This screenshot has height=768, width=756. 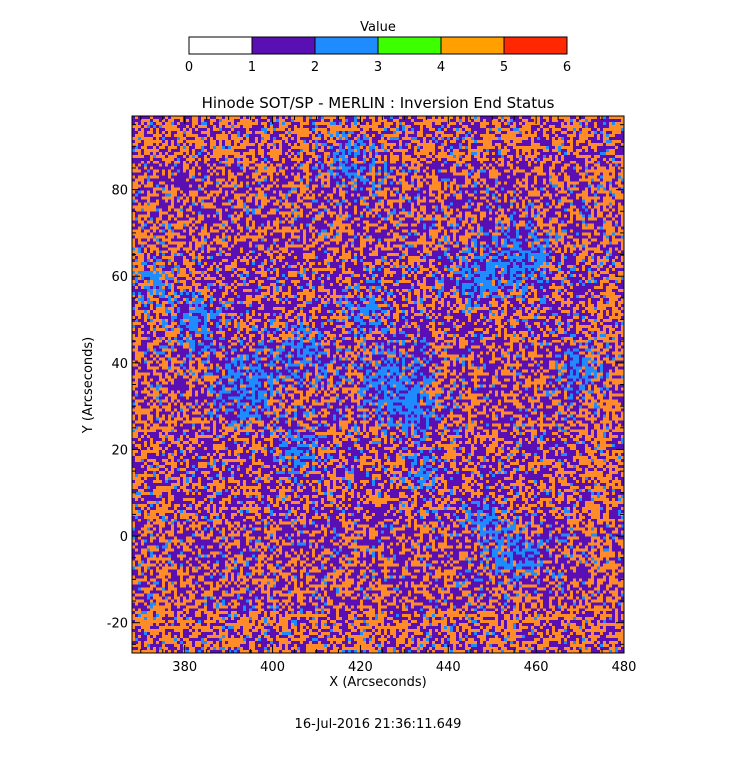 What do you see at coordinates (504, 67) in the screenshot?
I see `colorbar-tick-label: 5` at bounding box center [504, 67].